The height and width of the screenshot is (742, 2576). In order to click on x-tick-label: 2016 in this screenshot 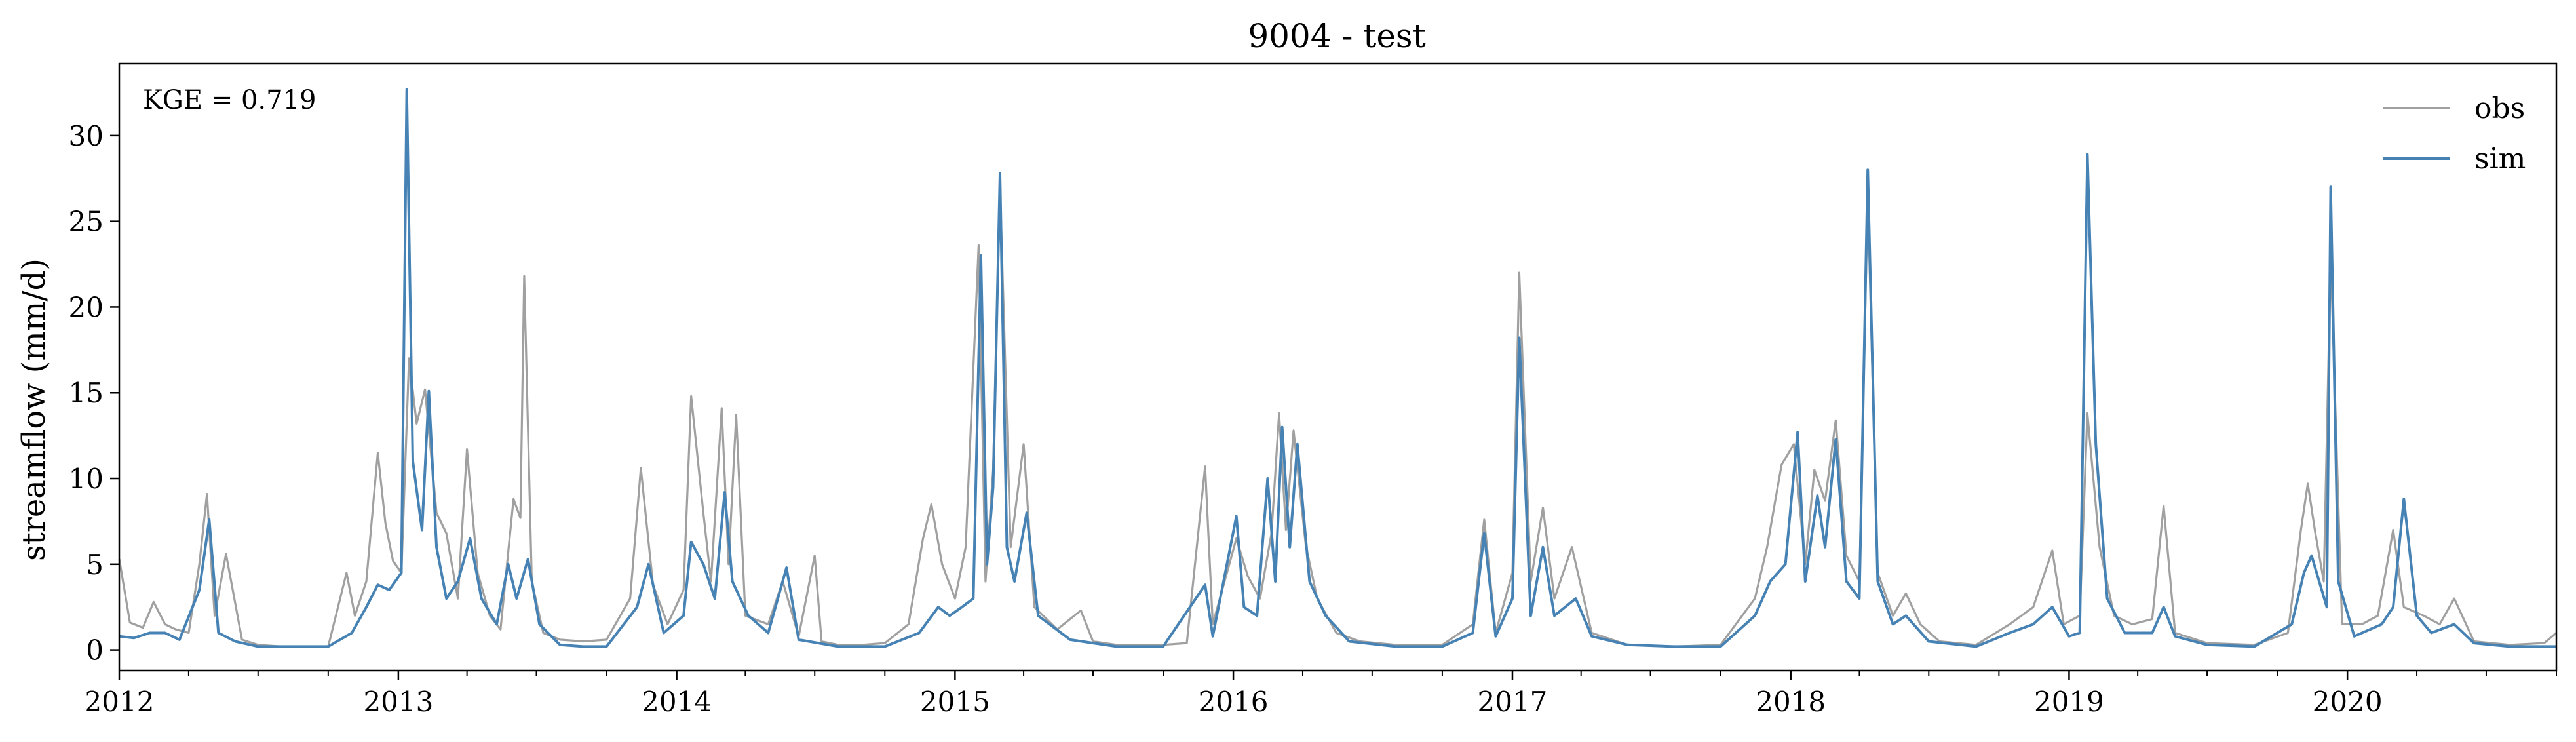, I will do `click(1234, 702)`.